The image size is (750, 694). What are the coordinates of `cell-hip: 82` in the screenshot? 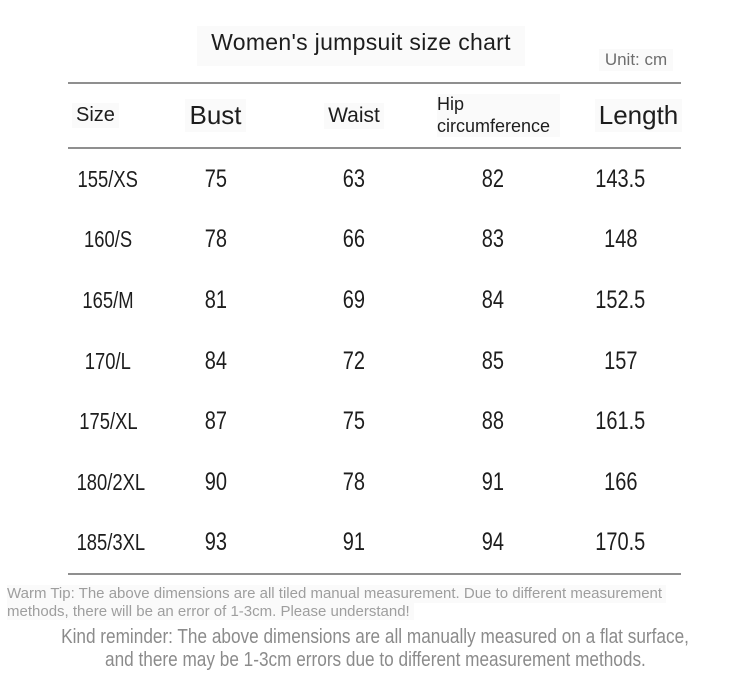 It's located at (492, 178).